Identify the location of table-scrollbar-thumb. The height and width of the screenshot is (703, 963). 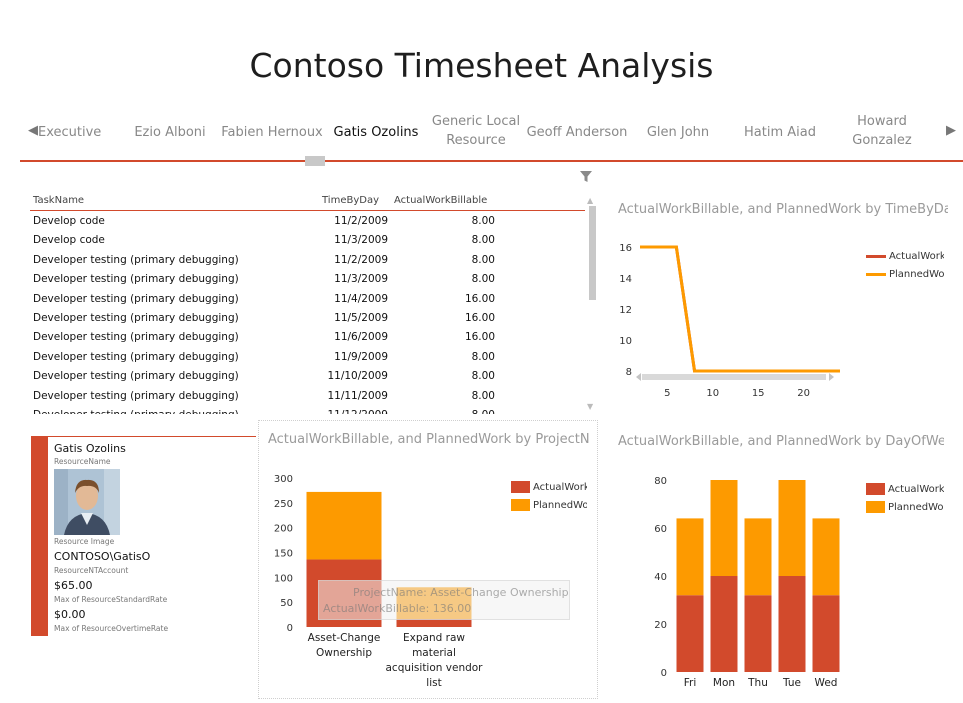
(592, 253).